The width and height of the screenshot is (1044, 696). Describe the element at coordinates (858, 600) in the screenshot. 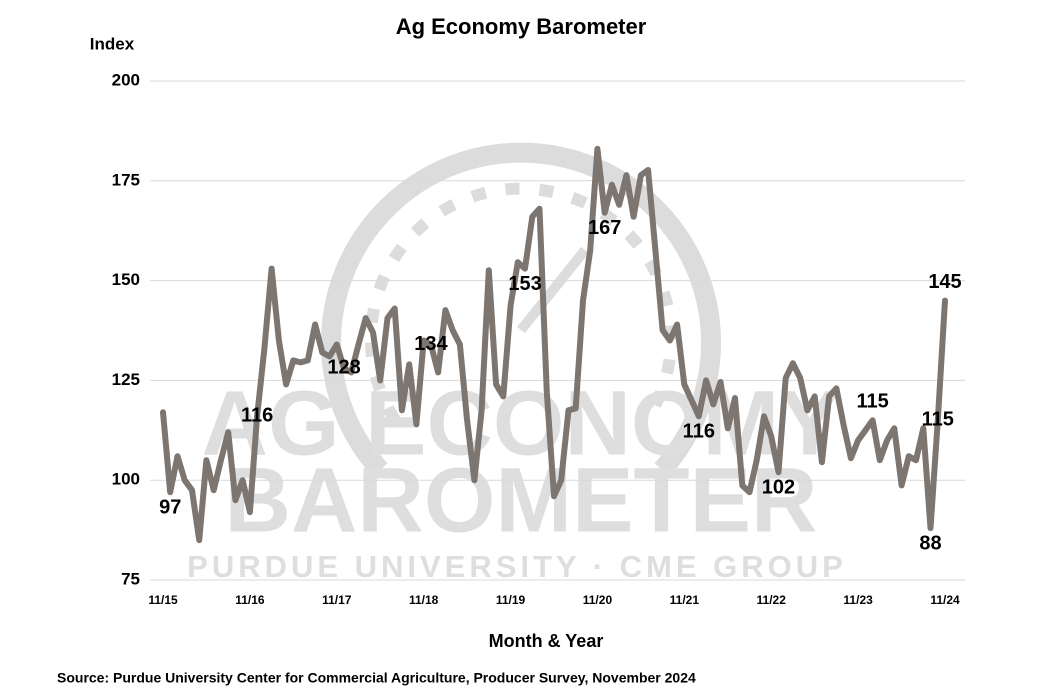

I see `x-tick-label: 11/23` at that location.